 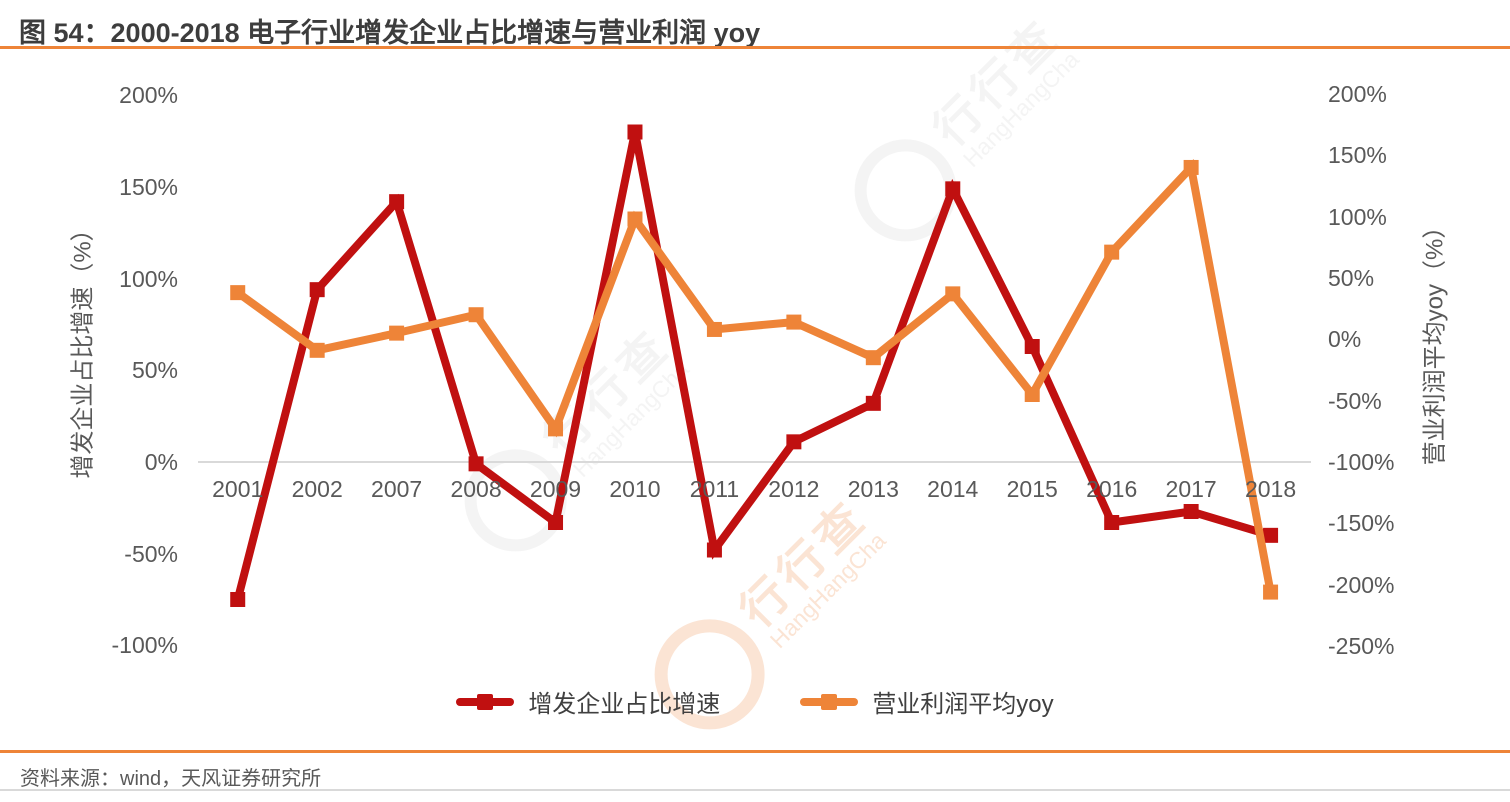 What do you see at coordinates (1191, 489) in the screenshot?
I see `x-axis-label: 2017` at bounding box center [1191, 489].